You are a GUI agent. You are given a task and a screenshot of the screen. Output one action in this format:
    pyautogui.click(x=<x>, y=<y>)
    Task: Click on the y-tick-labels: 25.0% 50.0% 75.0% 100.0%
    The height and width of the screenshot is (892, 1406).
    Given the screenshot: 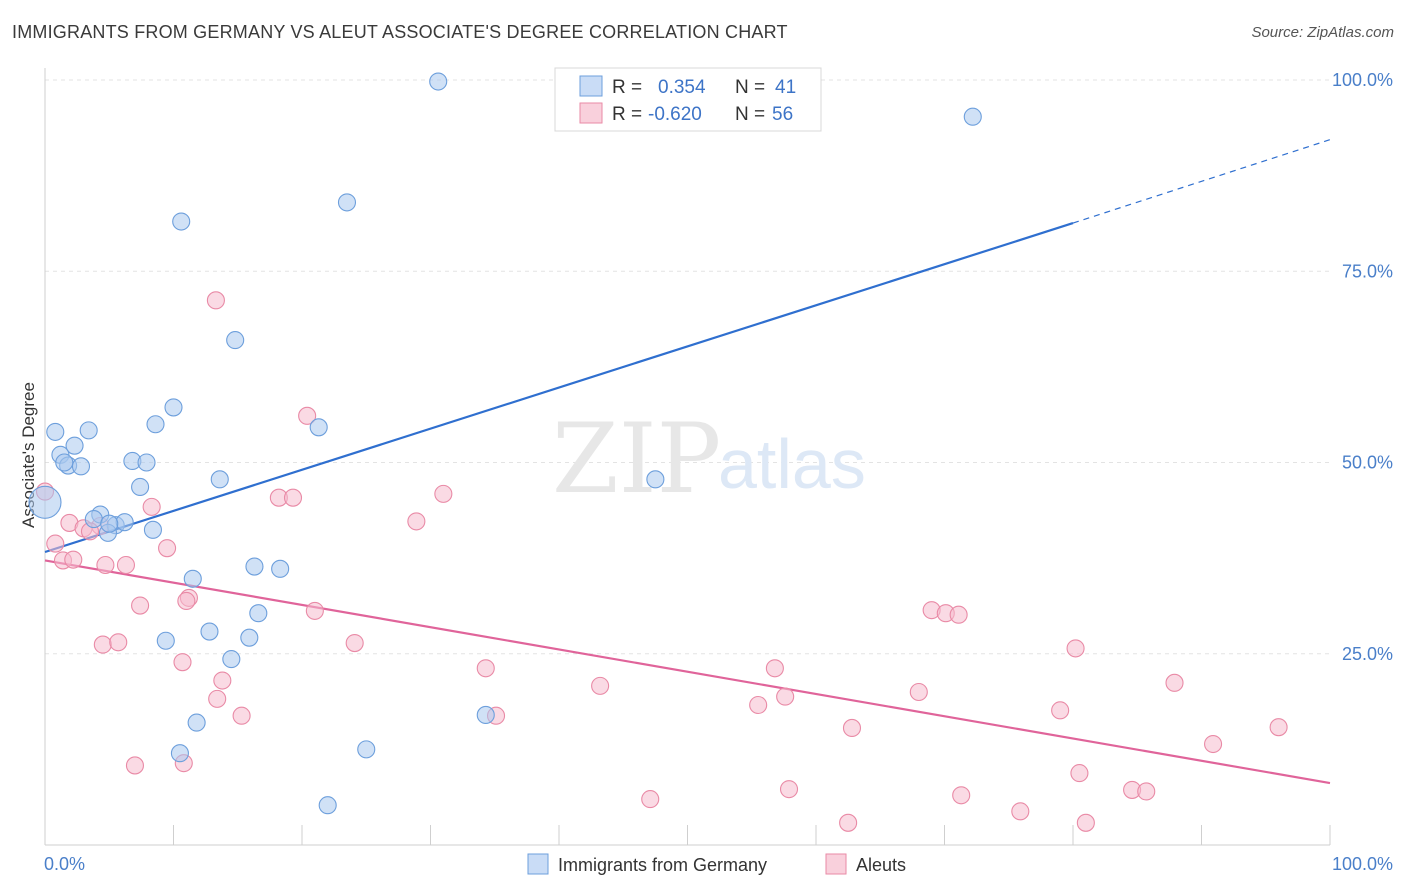 What is the action you would take?
    pyautogui.click(x=1362, y=367)
    